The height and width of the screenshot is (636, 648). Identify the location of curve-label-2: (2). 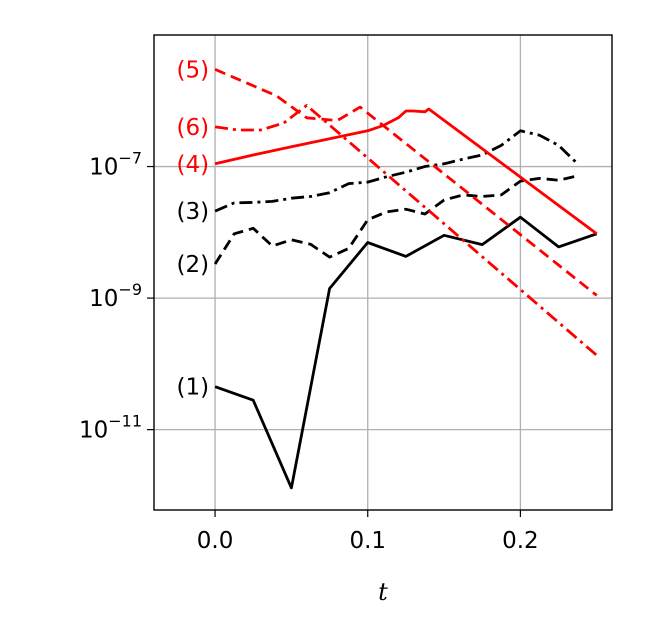
(192, 265).